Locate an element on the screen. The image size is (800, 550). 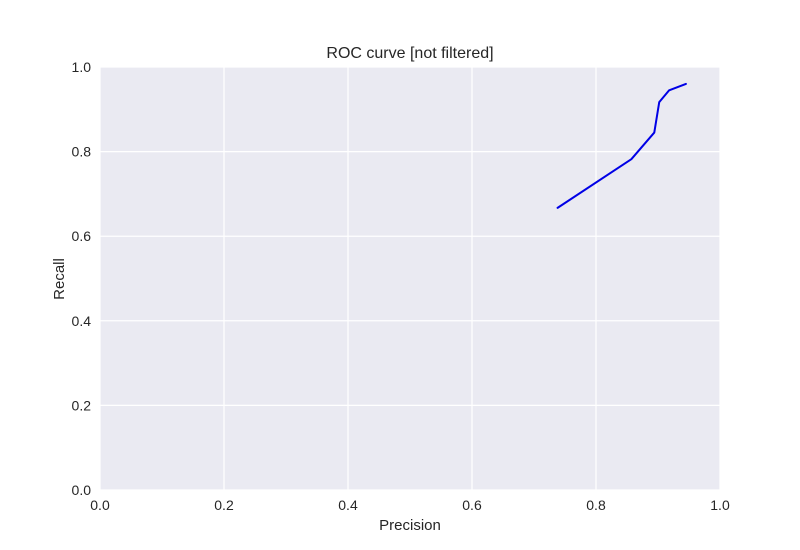
x-axis-label: Precision is located at coordinates (410, 525).